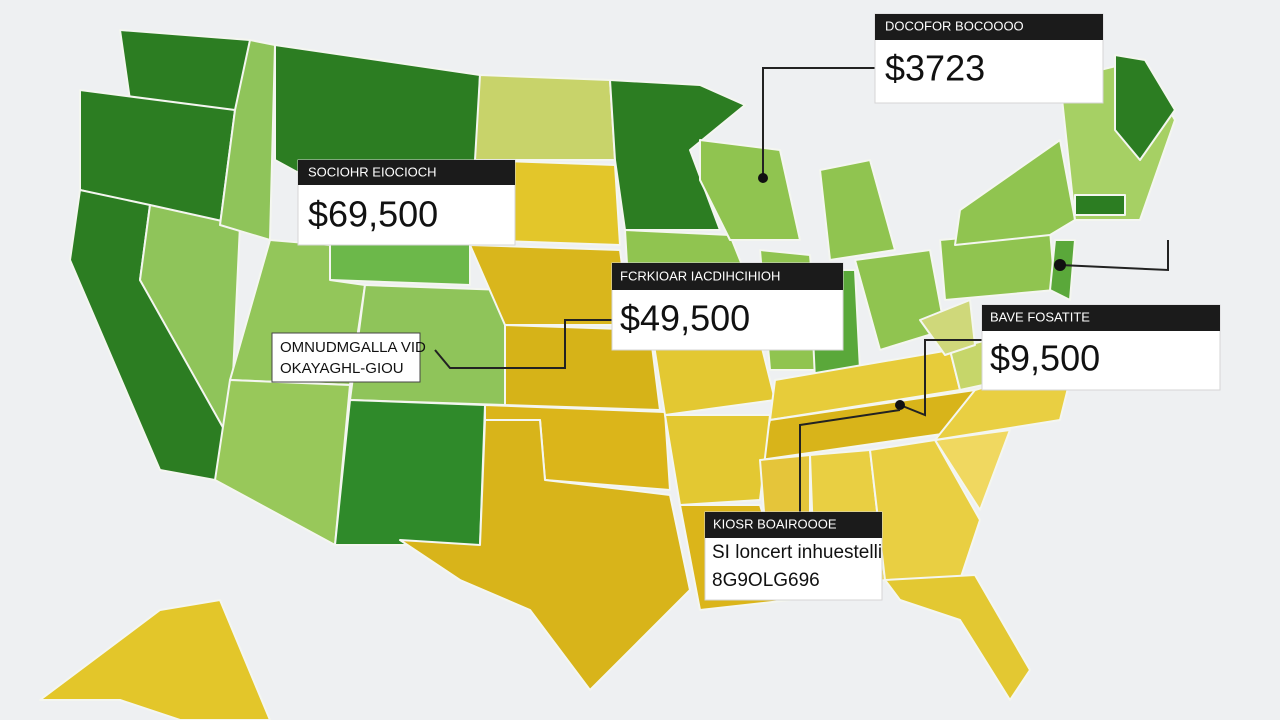 This screenshot has height=720, width=1280. What do you see at coordinates (989, 58) in the screenshot?
I see `callout: DOCOFOR BOCOOOO $3723` at bounding box center [989, 58].